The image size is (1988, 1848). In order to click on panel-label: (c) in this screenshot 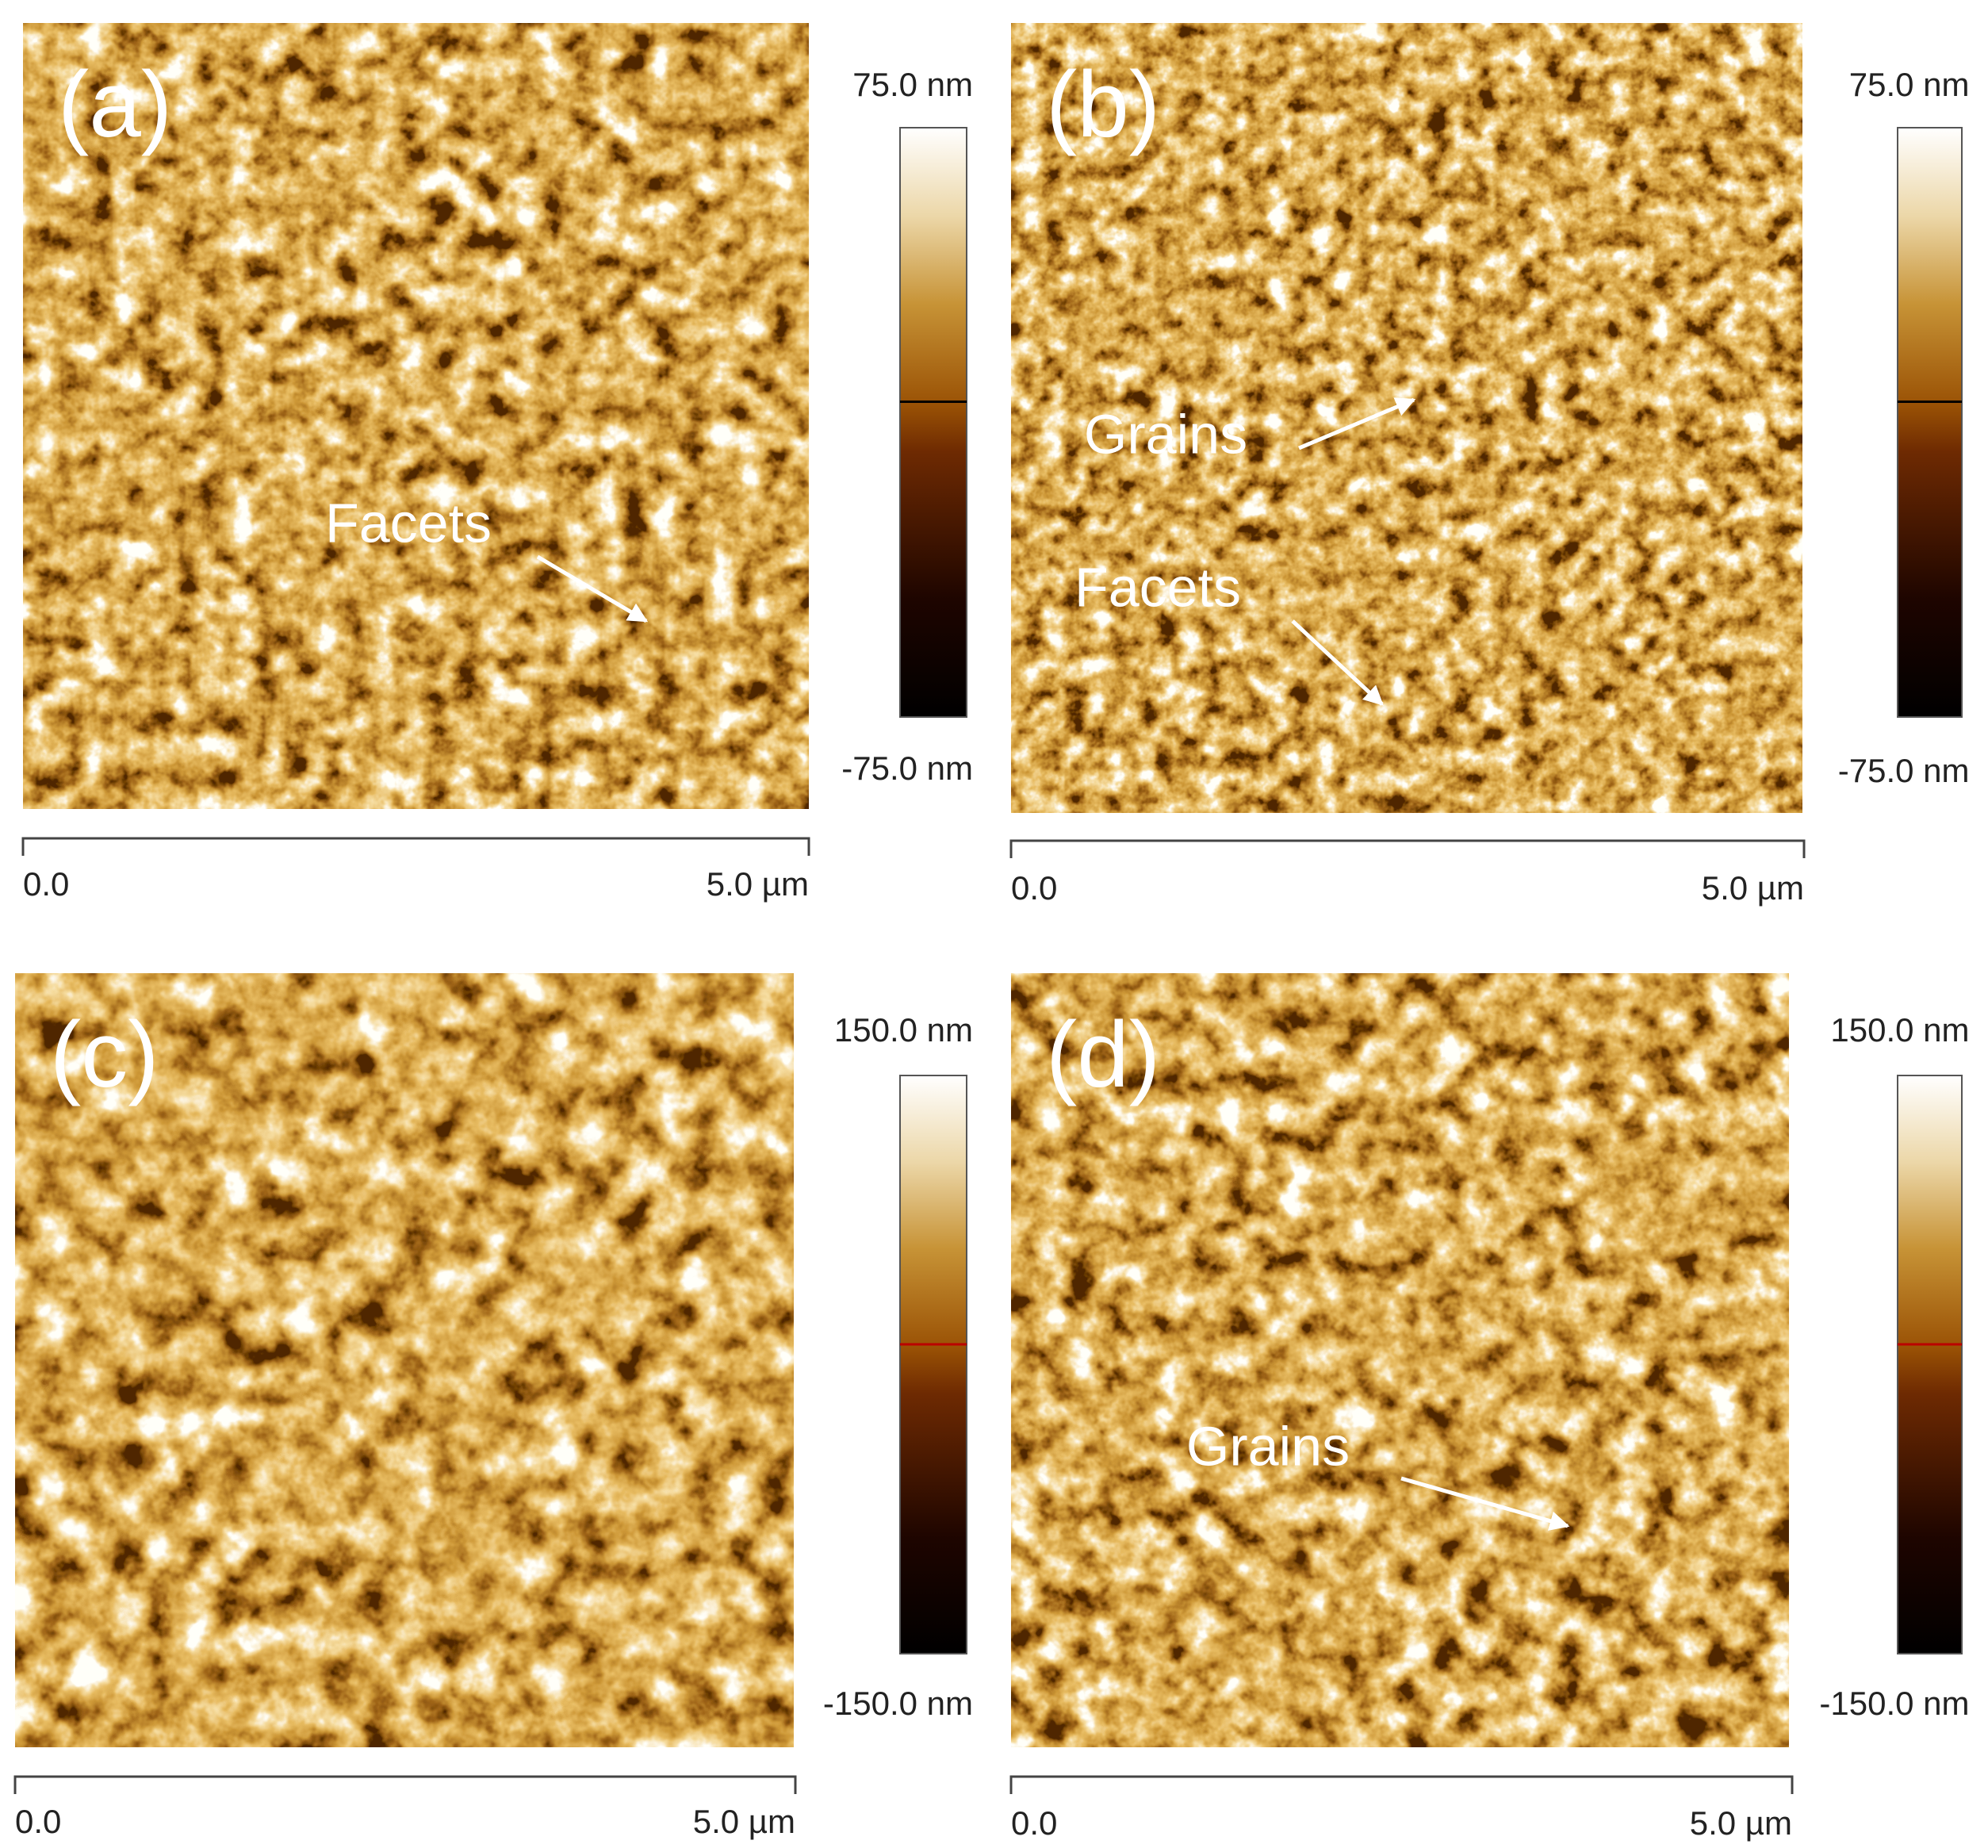, I will do `click(104, 1055)`.